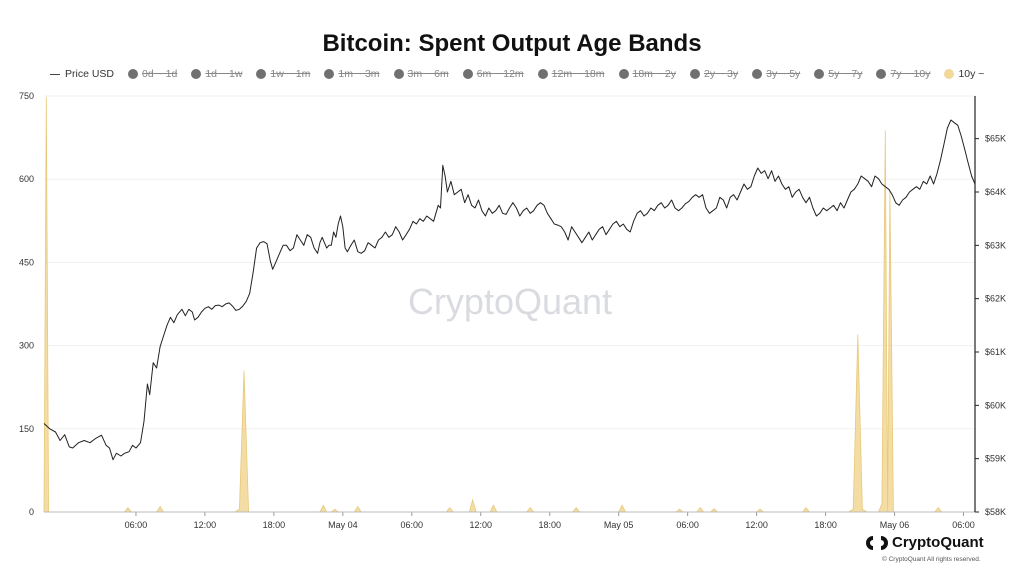 Image resolution: width=1024 pixels, height=576 pixels. Describe the element at coordinates (512, 43) in the screenshot. I see `chart-title: Bitcoin: Spent Output Age Bands` at that location.